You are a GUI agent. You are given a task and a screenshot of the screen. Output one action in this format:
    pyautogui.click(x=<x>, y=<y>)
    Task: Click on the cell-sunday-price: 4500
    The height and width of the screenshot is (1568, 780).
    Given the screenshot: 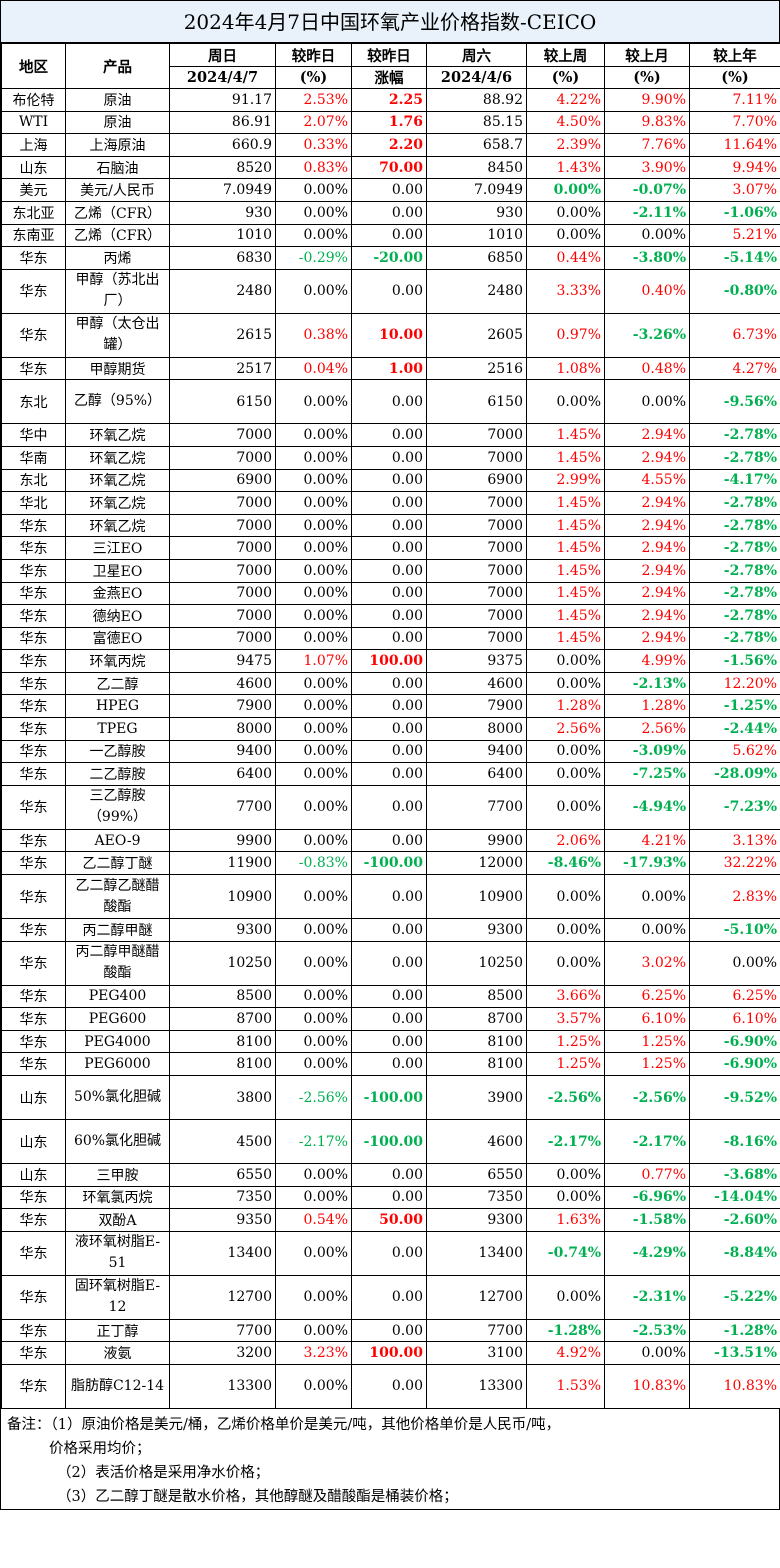 What is the action you would take?
    pyautogui.click(x=222, y=1141)
    